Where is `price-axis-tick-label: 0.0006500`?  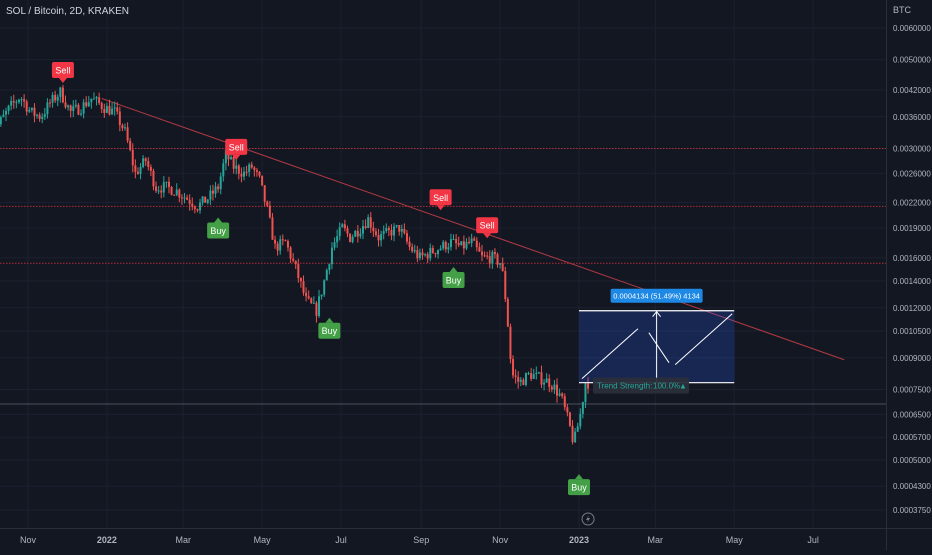
price-axis-tick-label: 0.0006500 is located at coordinates (912, 414).